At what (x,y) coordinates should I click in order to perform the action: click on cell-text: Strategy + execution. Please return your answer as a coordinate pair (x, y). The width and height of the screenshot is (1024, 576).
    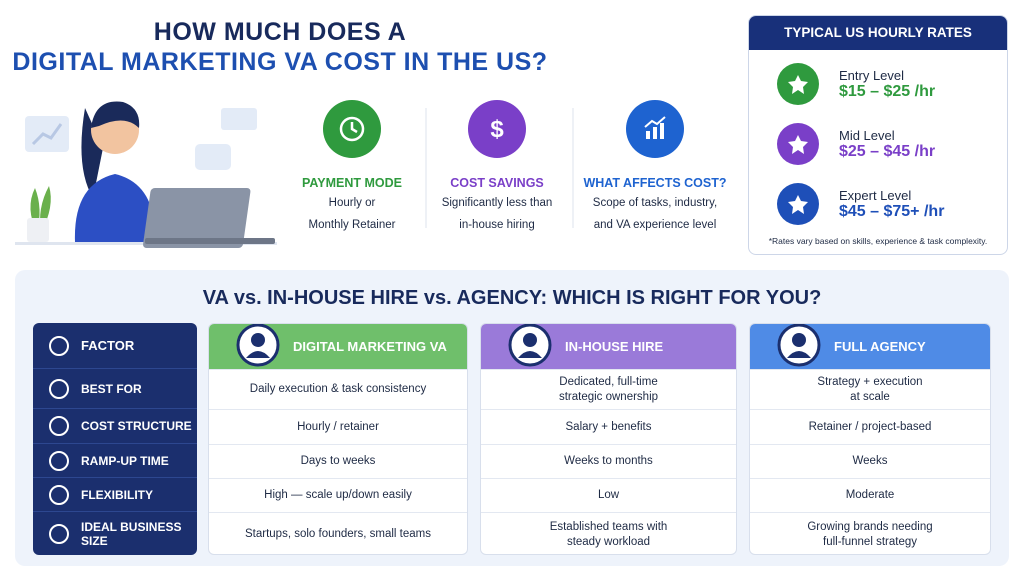
    Looking at the image, I should click on (870, 381).